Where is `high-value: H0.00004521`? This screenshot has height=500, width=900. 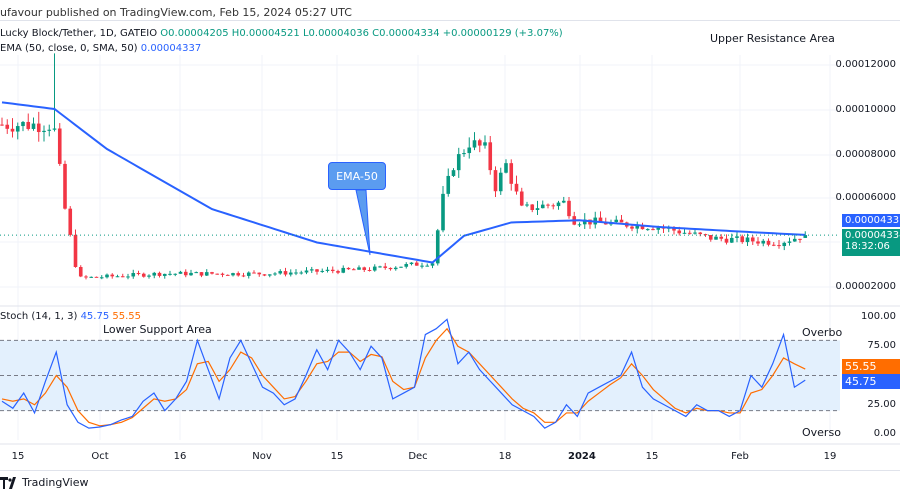
high-value: H0.00004521 is located at coordinates (265, 33).